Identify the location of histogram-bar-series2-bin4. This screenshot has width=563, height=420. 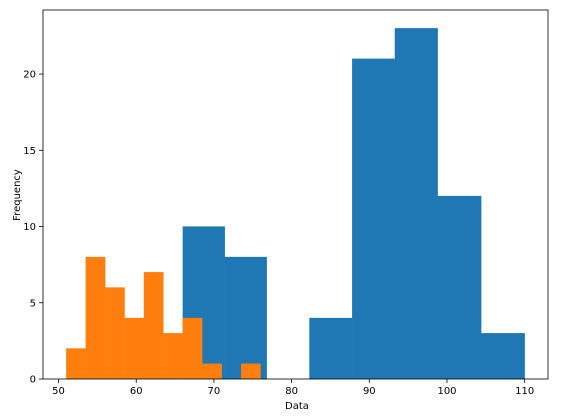
(134, 348).